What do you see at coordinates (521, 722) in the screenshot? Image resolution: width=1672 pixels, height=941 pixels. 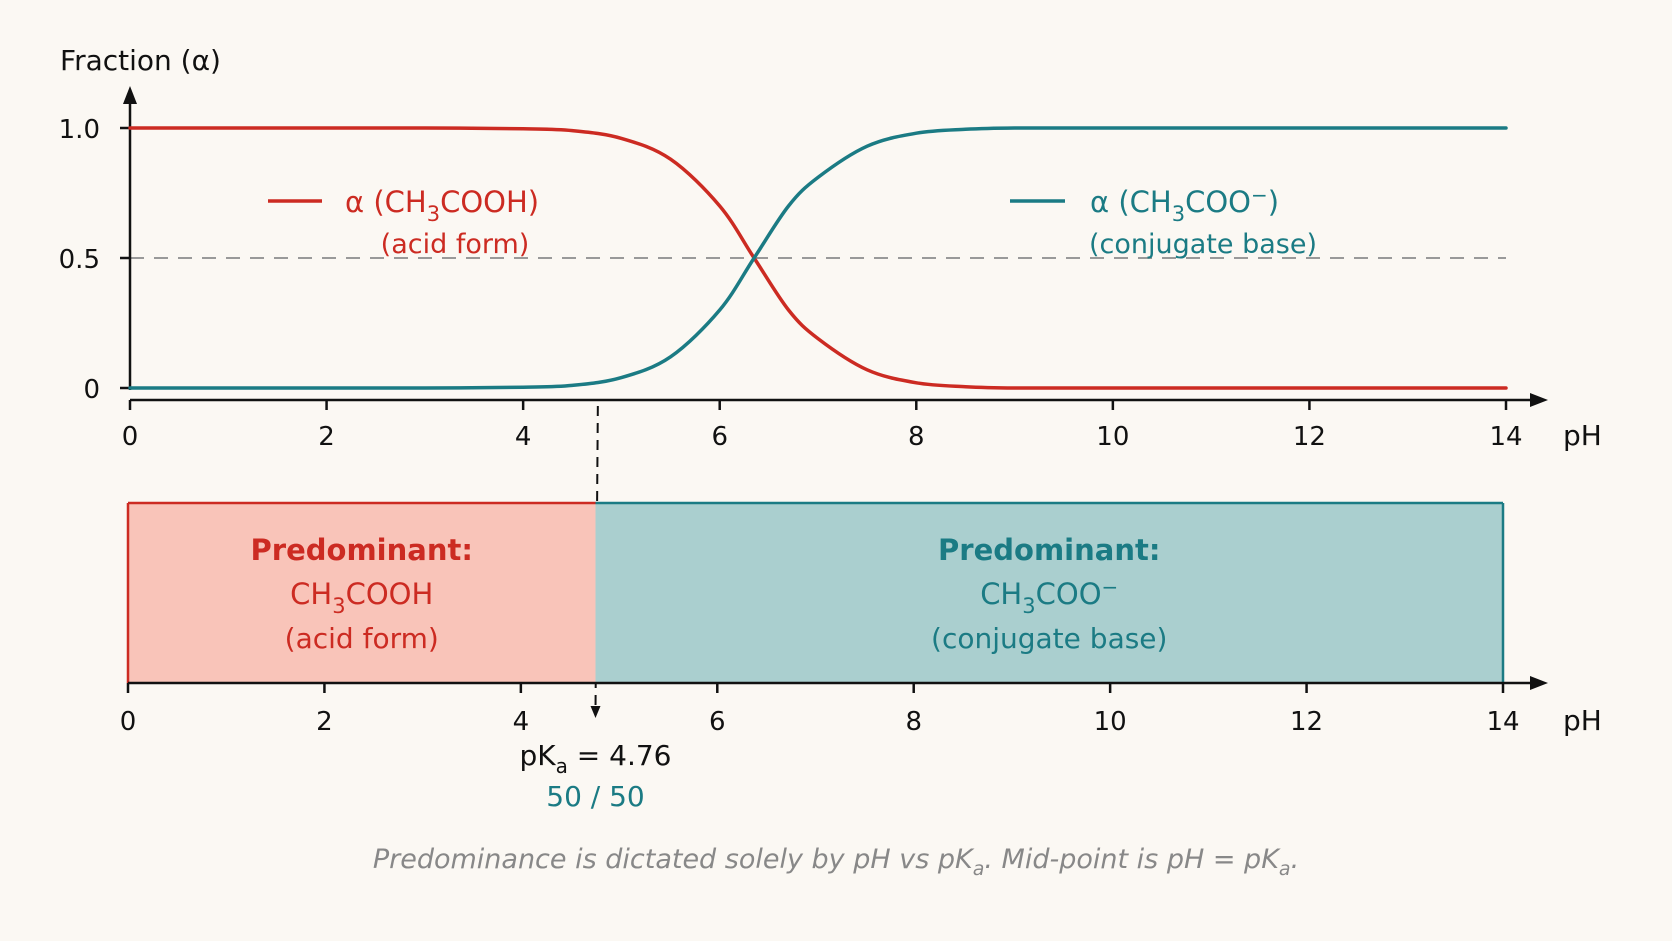 I see `bottom-x-tick-label: 4` at bounding box center [521, 722].